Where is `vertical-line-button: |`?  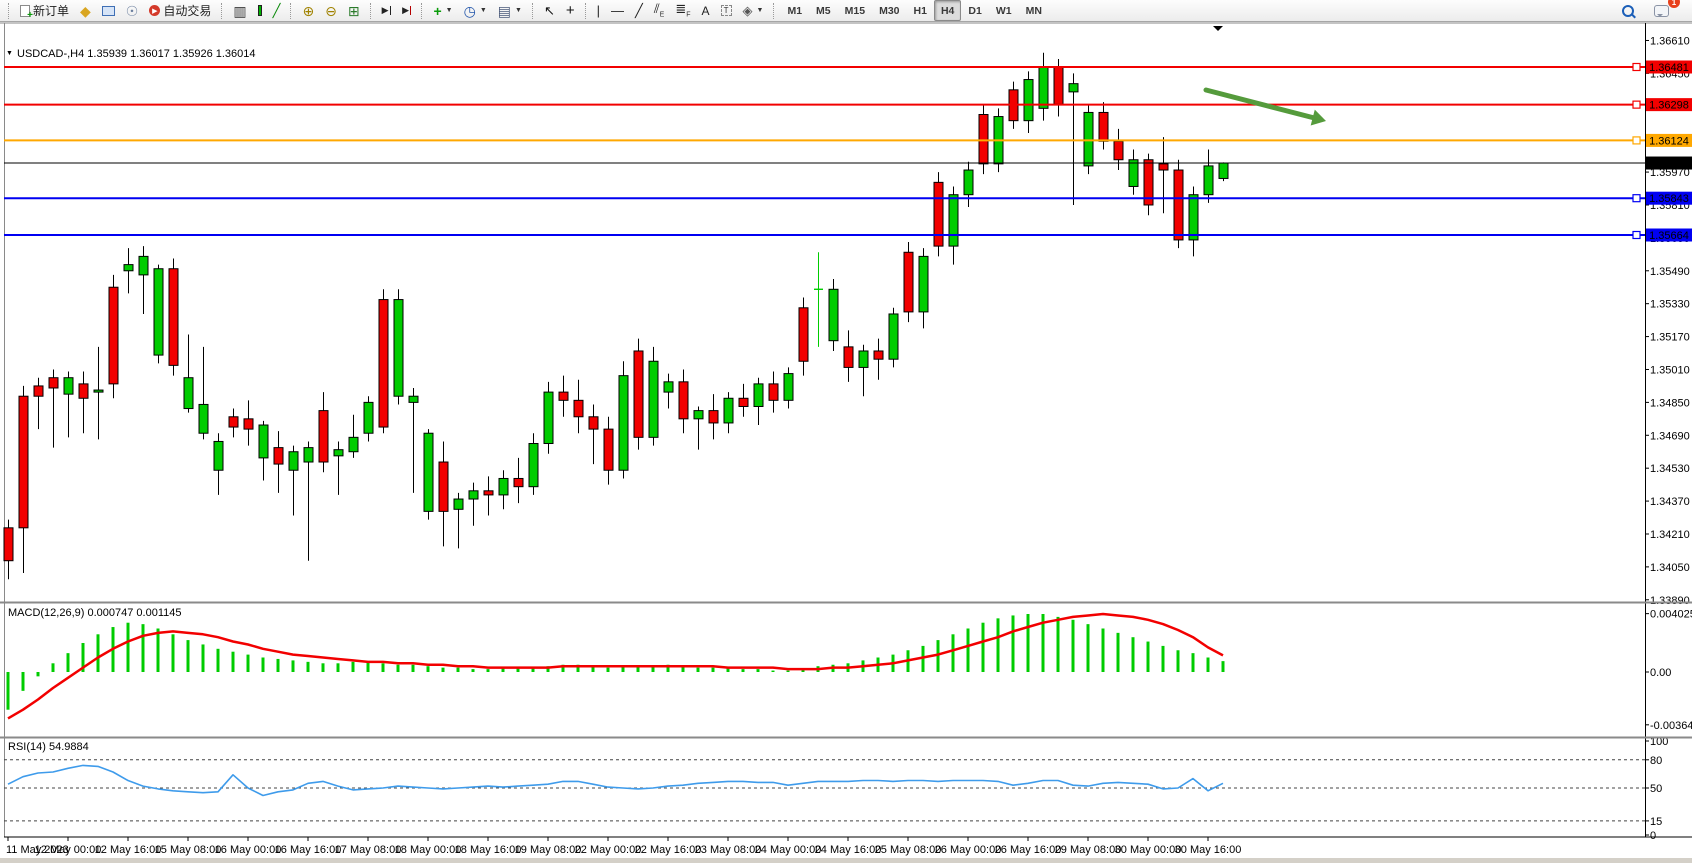
vertical-line-button: | is located at coordinates (598, 10).